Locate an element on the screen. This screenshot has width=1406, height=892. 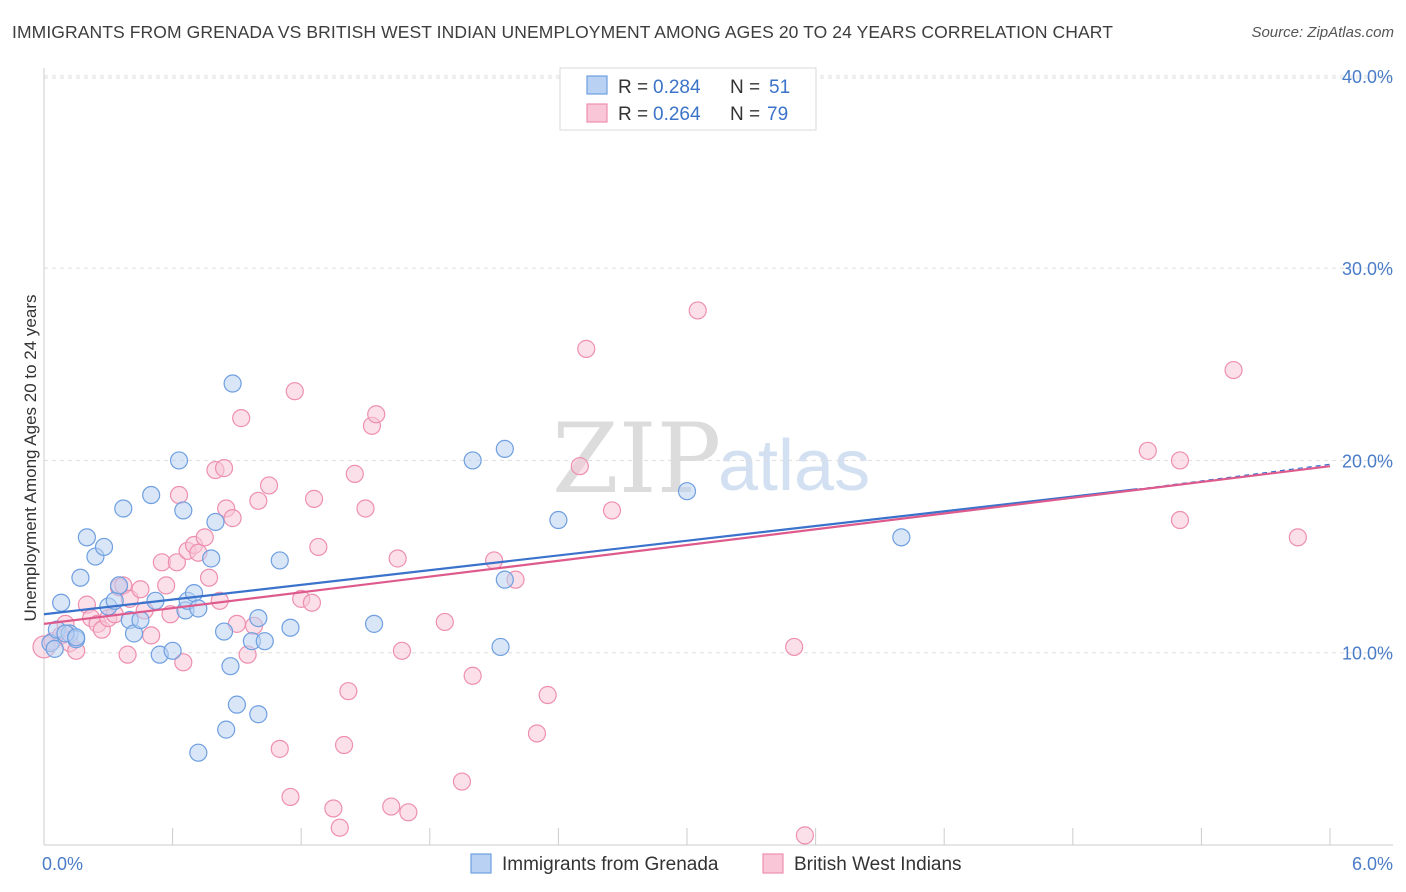
correlation-legend: R = 0.284 N = 51 R = 0.264 N = 79 is located at coordinates (688, 99).